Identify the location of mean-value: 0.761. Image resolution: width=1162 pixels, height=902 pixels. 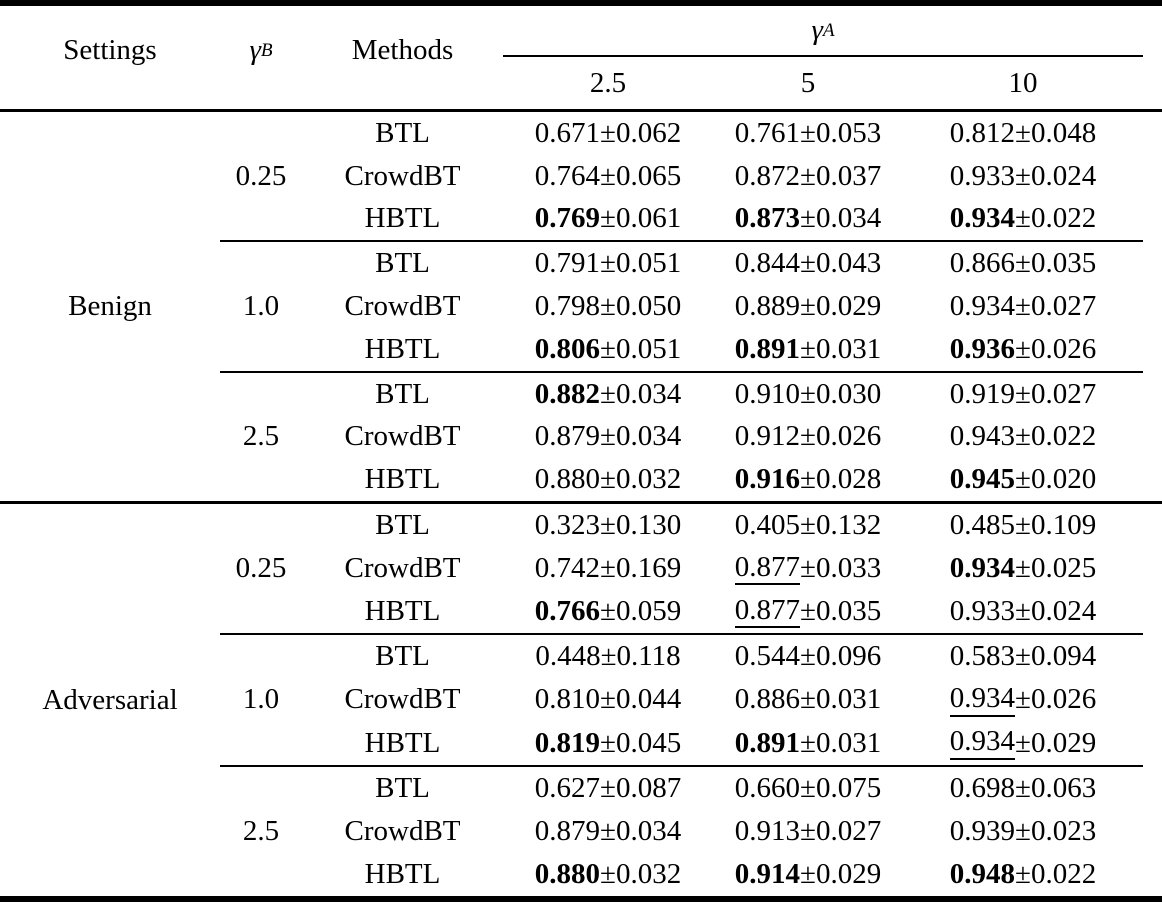
(767, 132).